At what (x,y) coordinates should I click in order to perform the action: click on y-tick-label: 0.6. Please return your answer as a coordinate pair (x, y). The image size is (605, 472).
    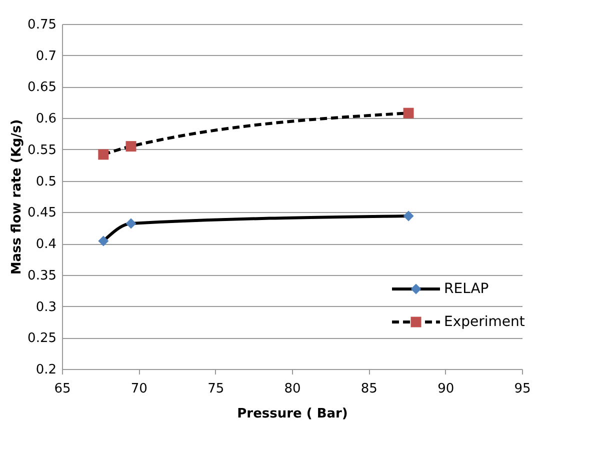
    Looking at the image, I should click on (46, 119).